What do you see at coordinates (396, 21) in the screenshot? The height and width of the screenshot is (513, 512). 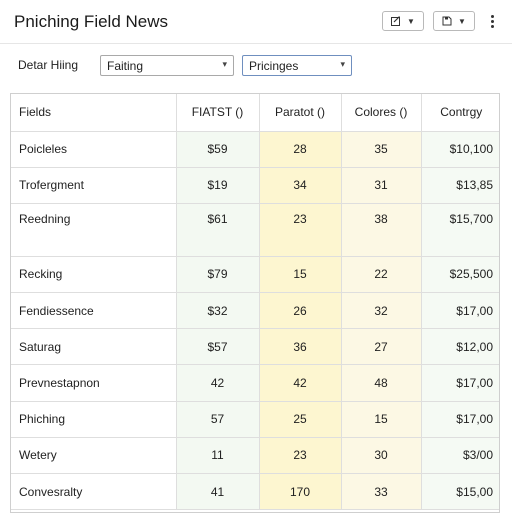 I see `edit-icon` at bounding box center [396, 21].